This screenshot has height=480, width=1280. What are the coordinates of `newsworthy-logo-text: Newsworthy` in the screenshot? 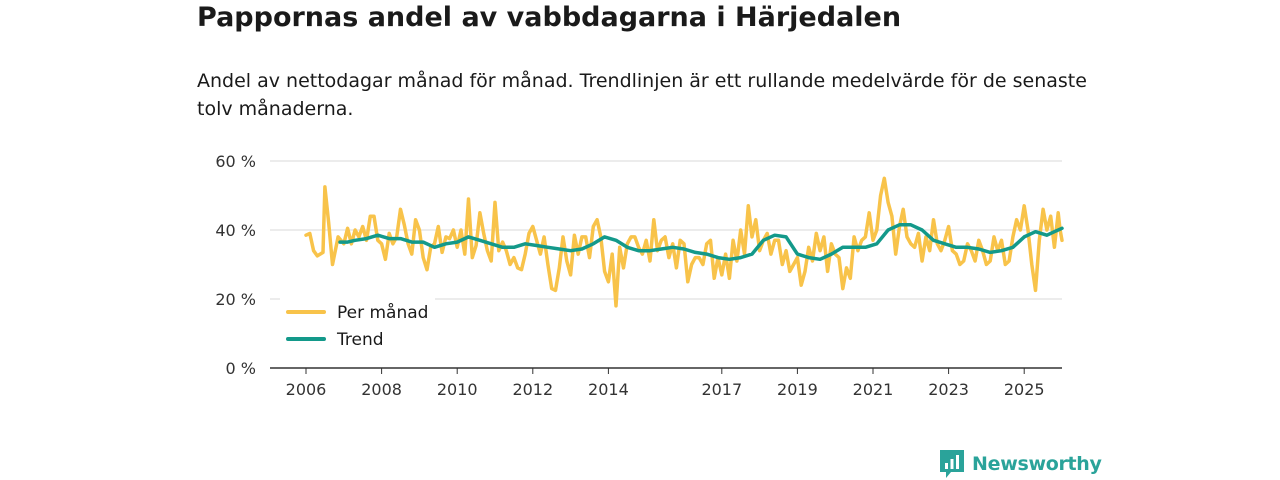 It's located at (1037, 464).